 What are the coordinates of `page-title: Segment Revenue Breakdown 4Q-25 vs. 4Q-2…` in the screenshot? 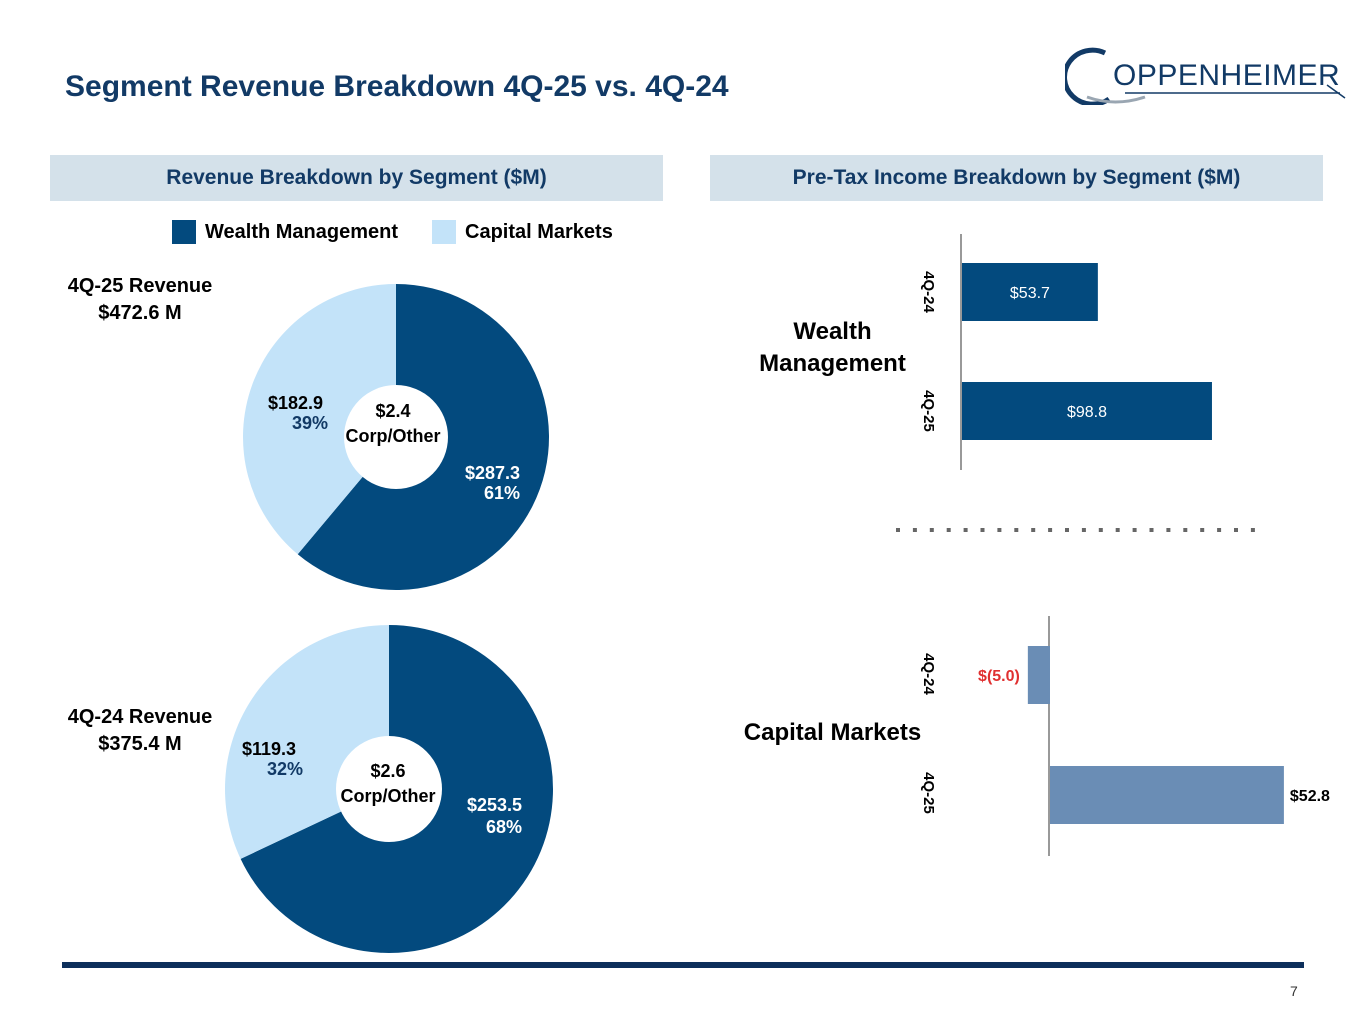 It's located at (397, 86).